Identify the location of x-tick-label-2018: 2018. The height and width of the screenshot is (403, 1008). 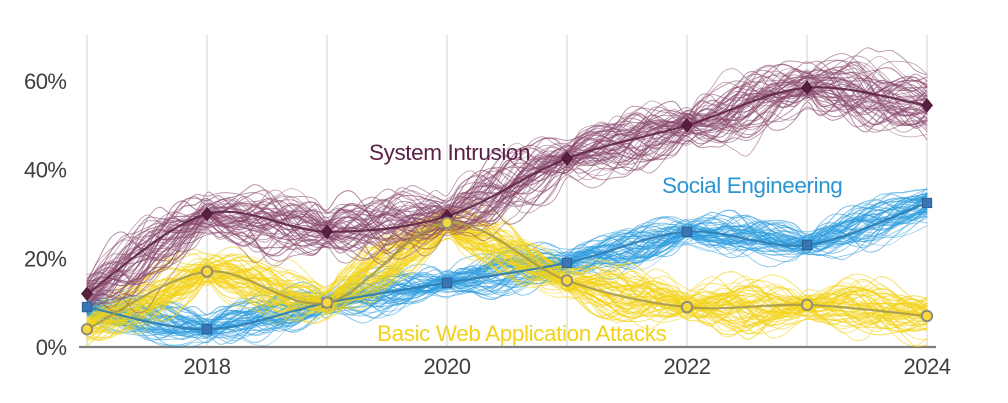
(207, 366).